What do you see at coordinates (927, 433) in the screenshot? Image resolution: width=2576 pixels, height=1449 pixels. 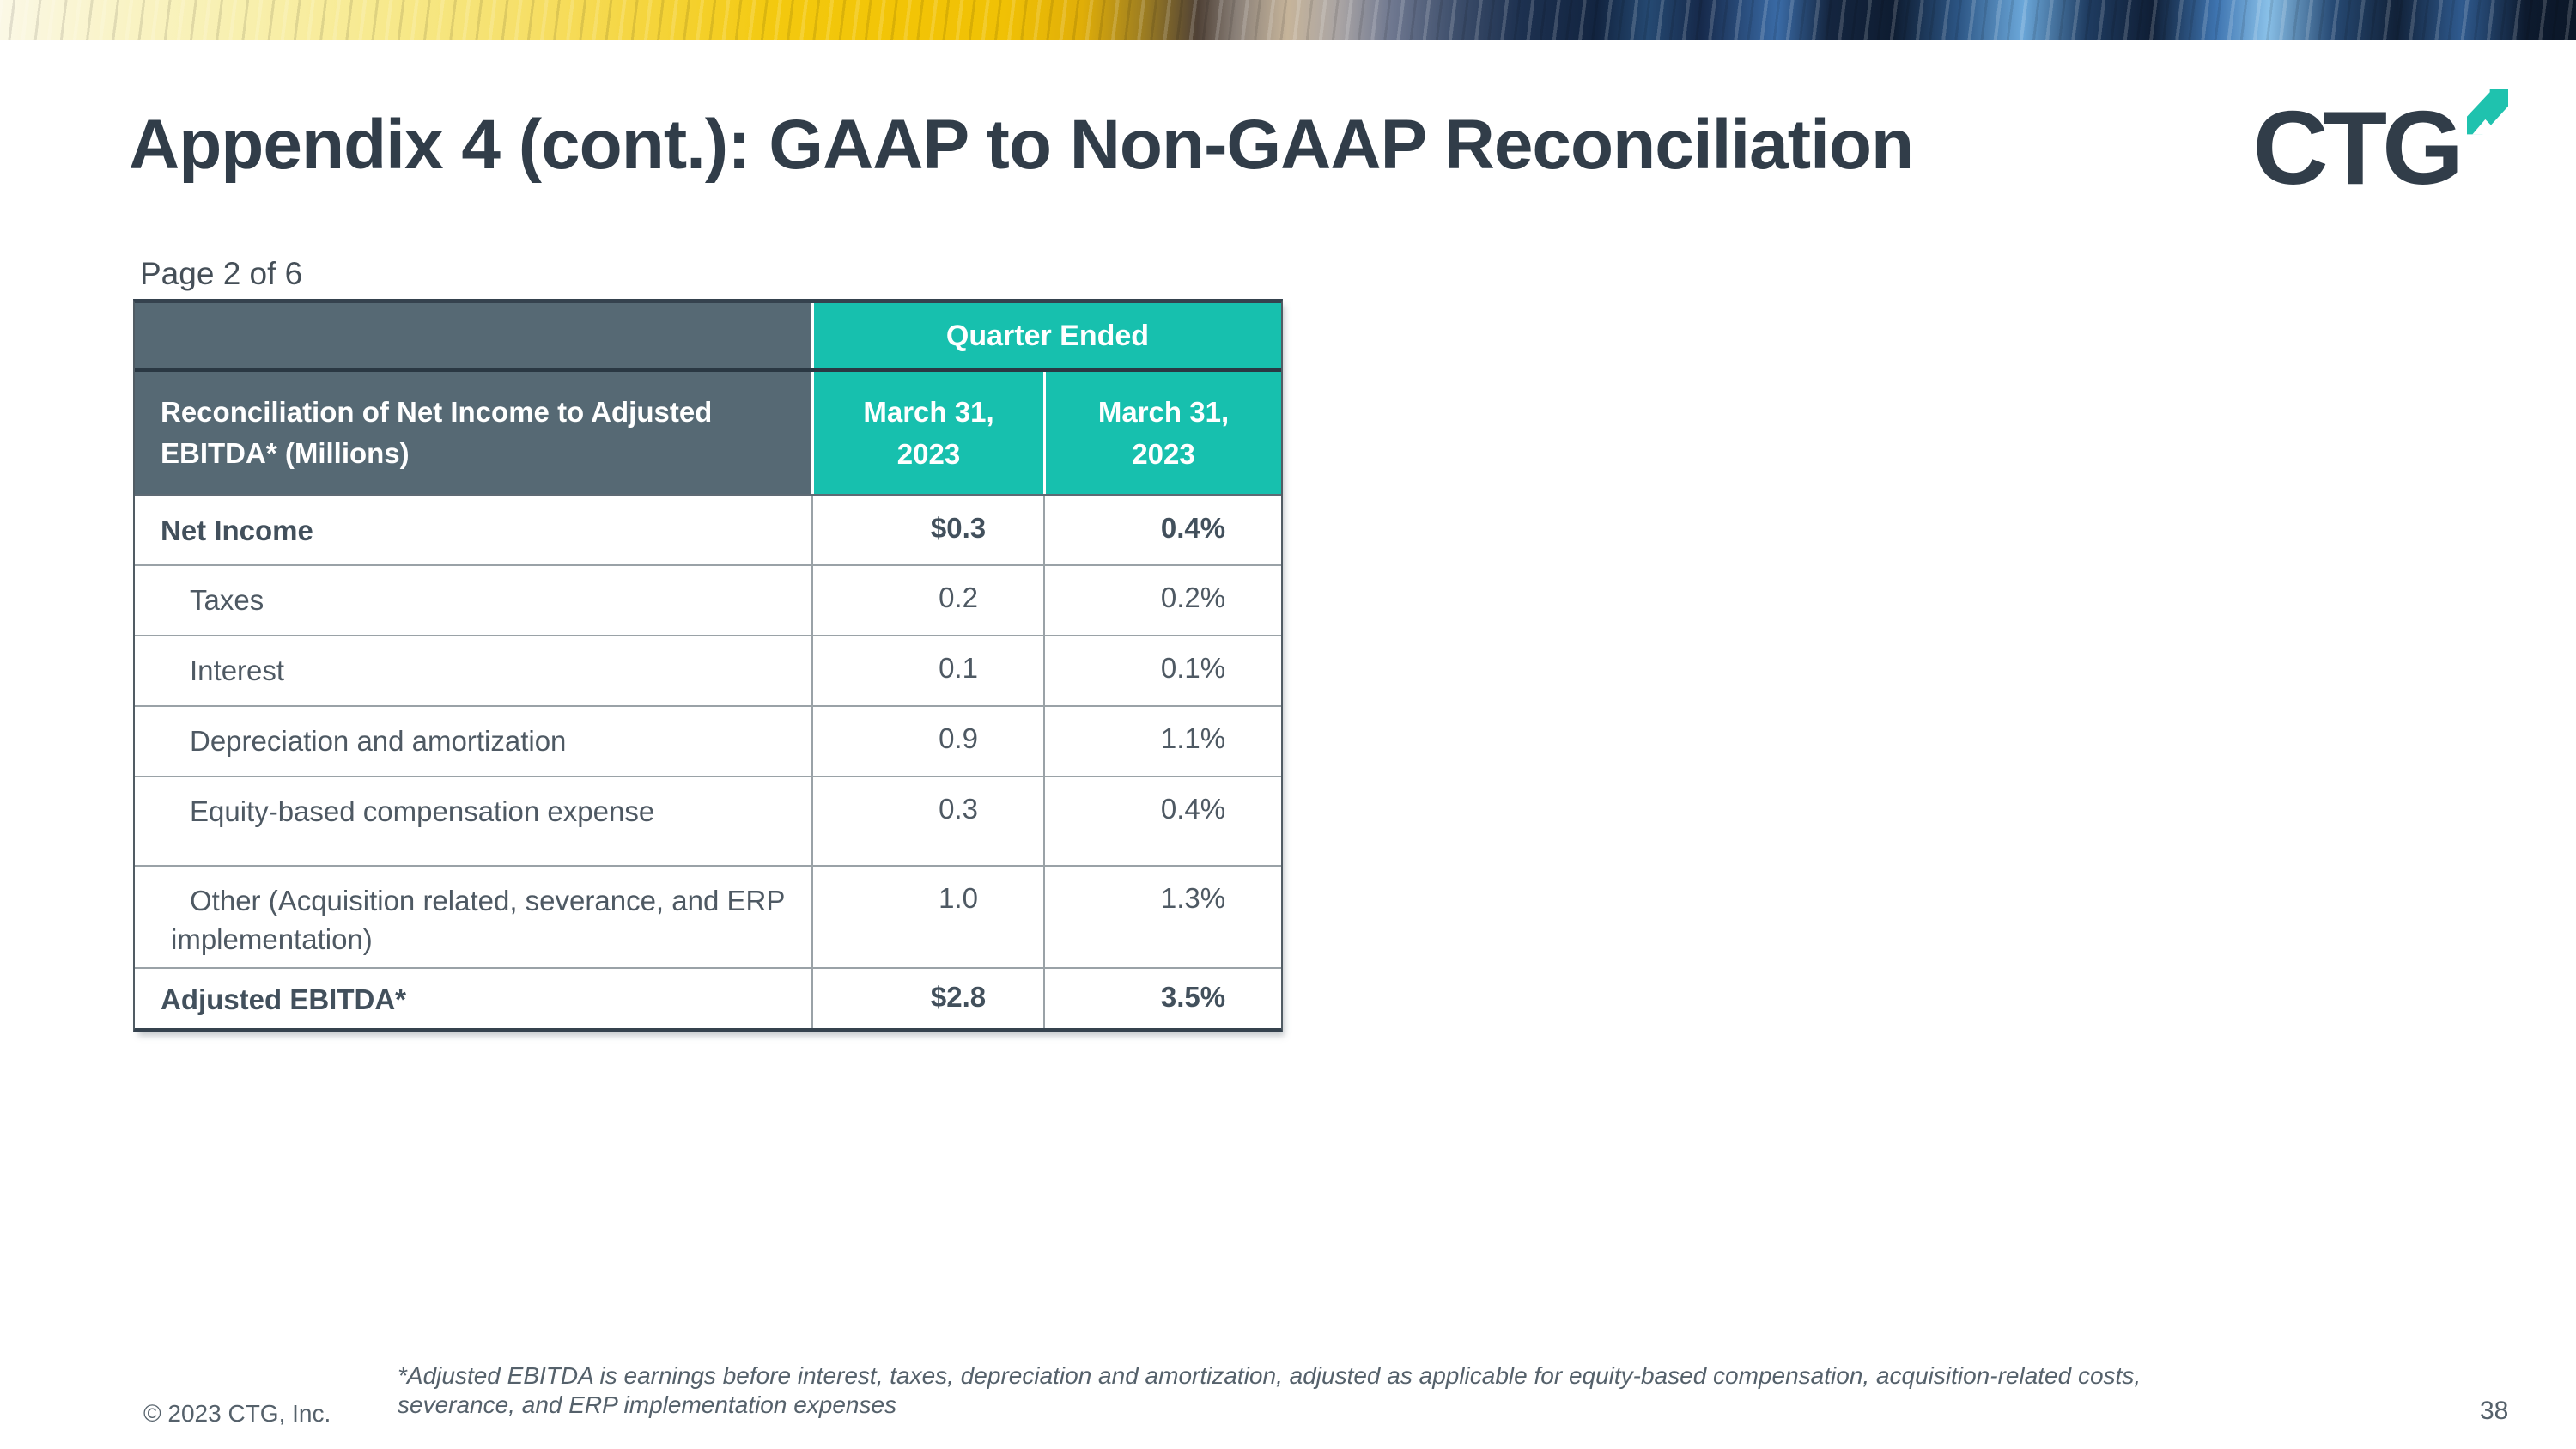 I see `column-header-dollars: March 31, 2023` at bounding box center [927, 433].